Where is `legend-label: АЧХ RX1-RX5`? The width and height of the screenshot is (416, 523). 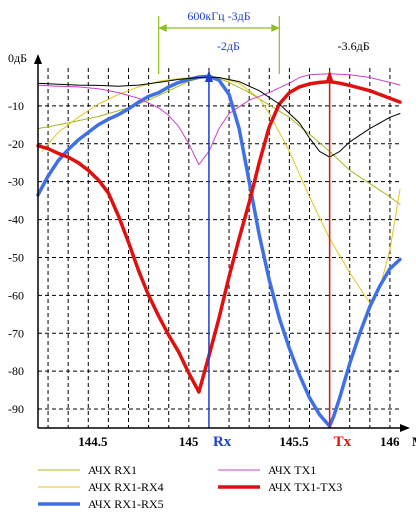
legend-label: АЧХ RX1-RX5 is located at coordinates (126, 504).